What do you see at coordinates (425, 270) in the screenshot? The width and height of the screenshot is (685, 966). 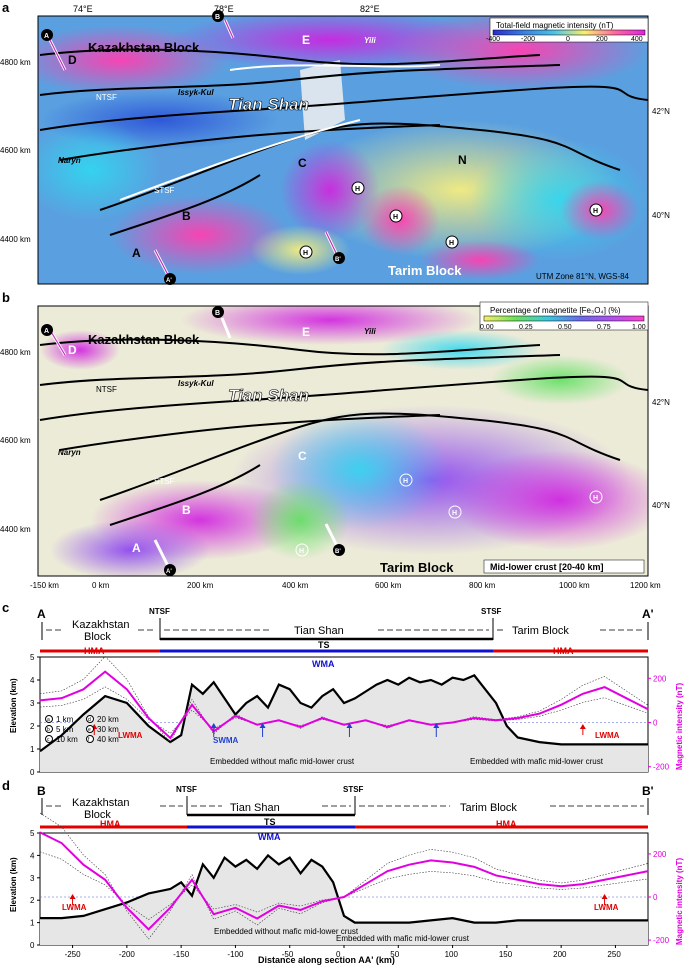 I see `label-tarim-a: Tarim Block` at bounding box center [425, 270].